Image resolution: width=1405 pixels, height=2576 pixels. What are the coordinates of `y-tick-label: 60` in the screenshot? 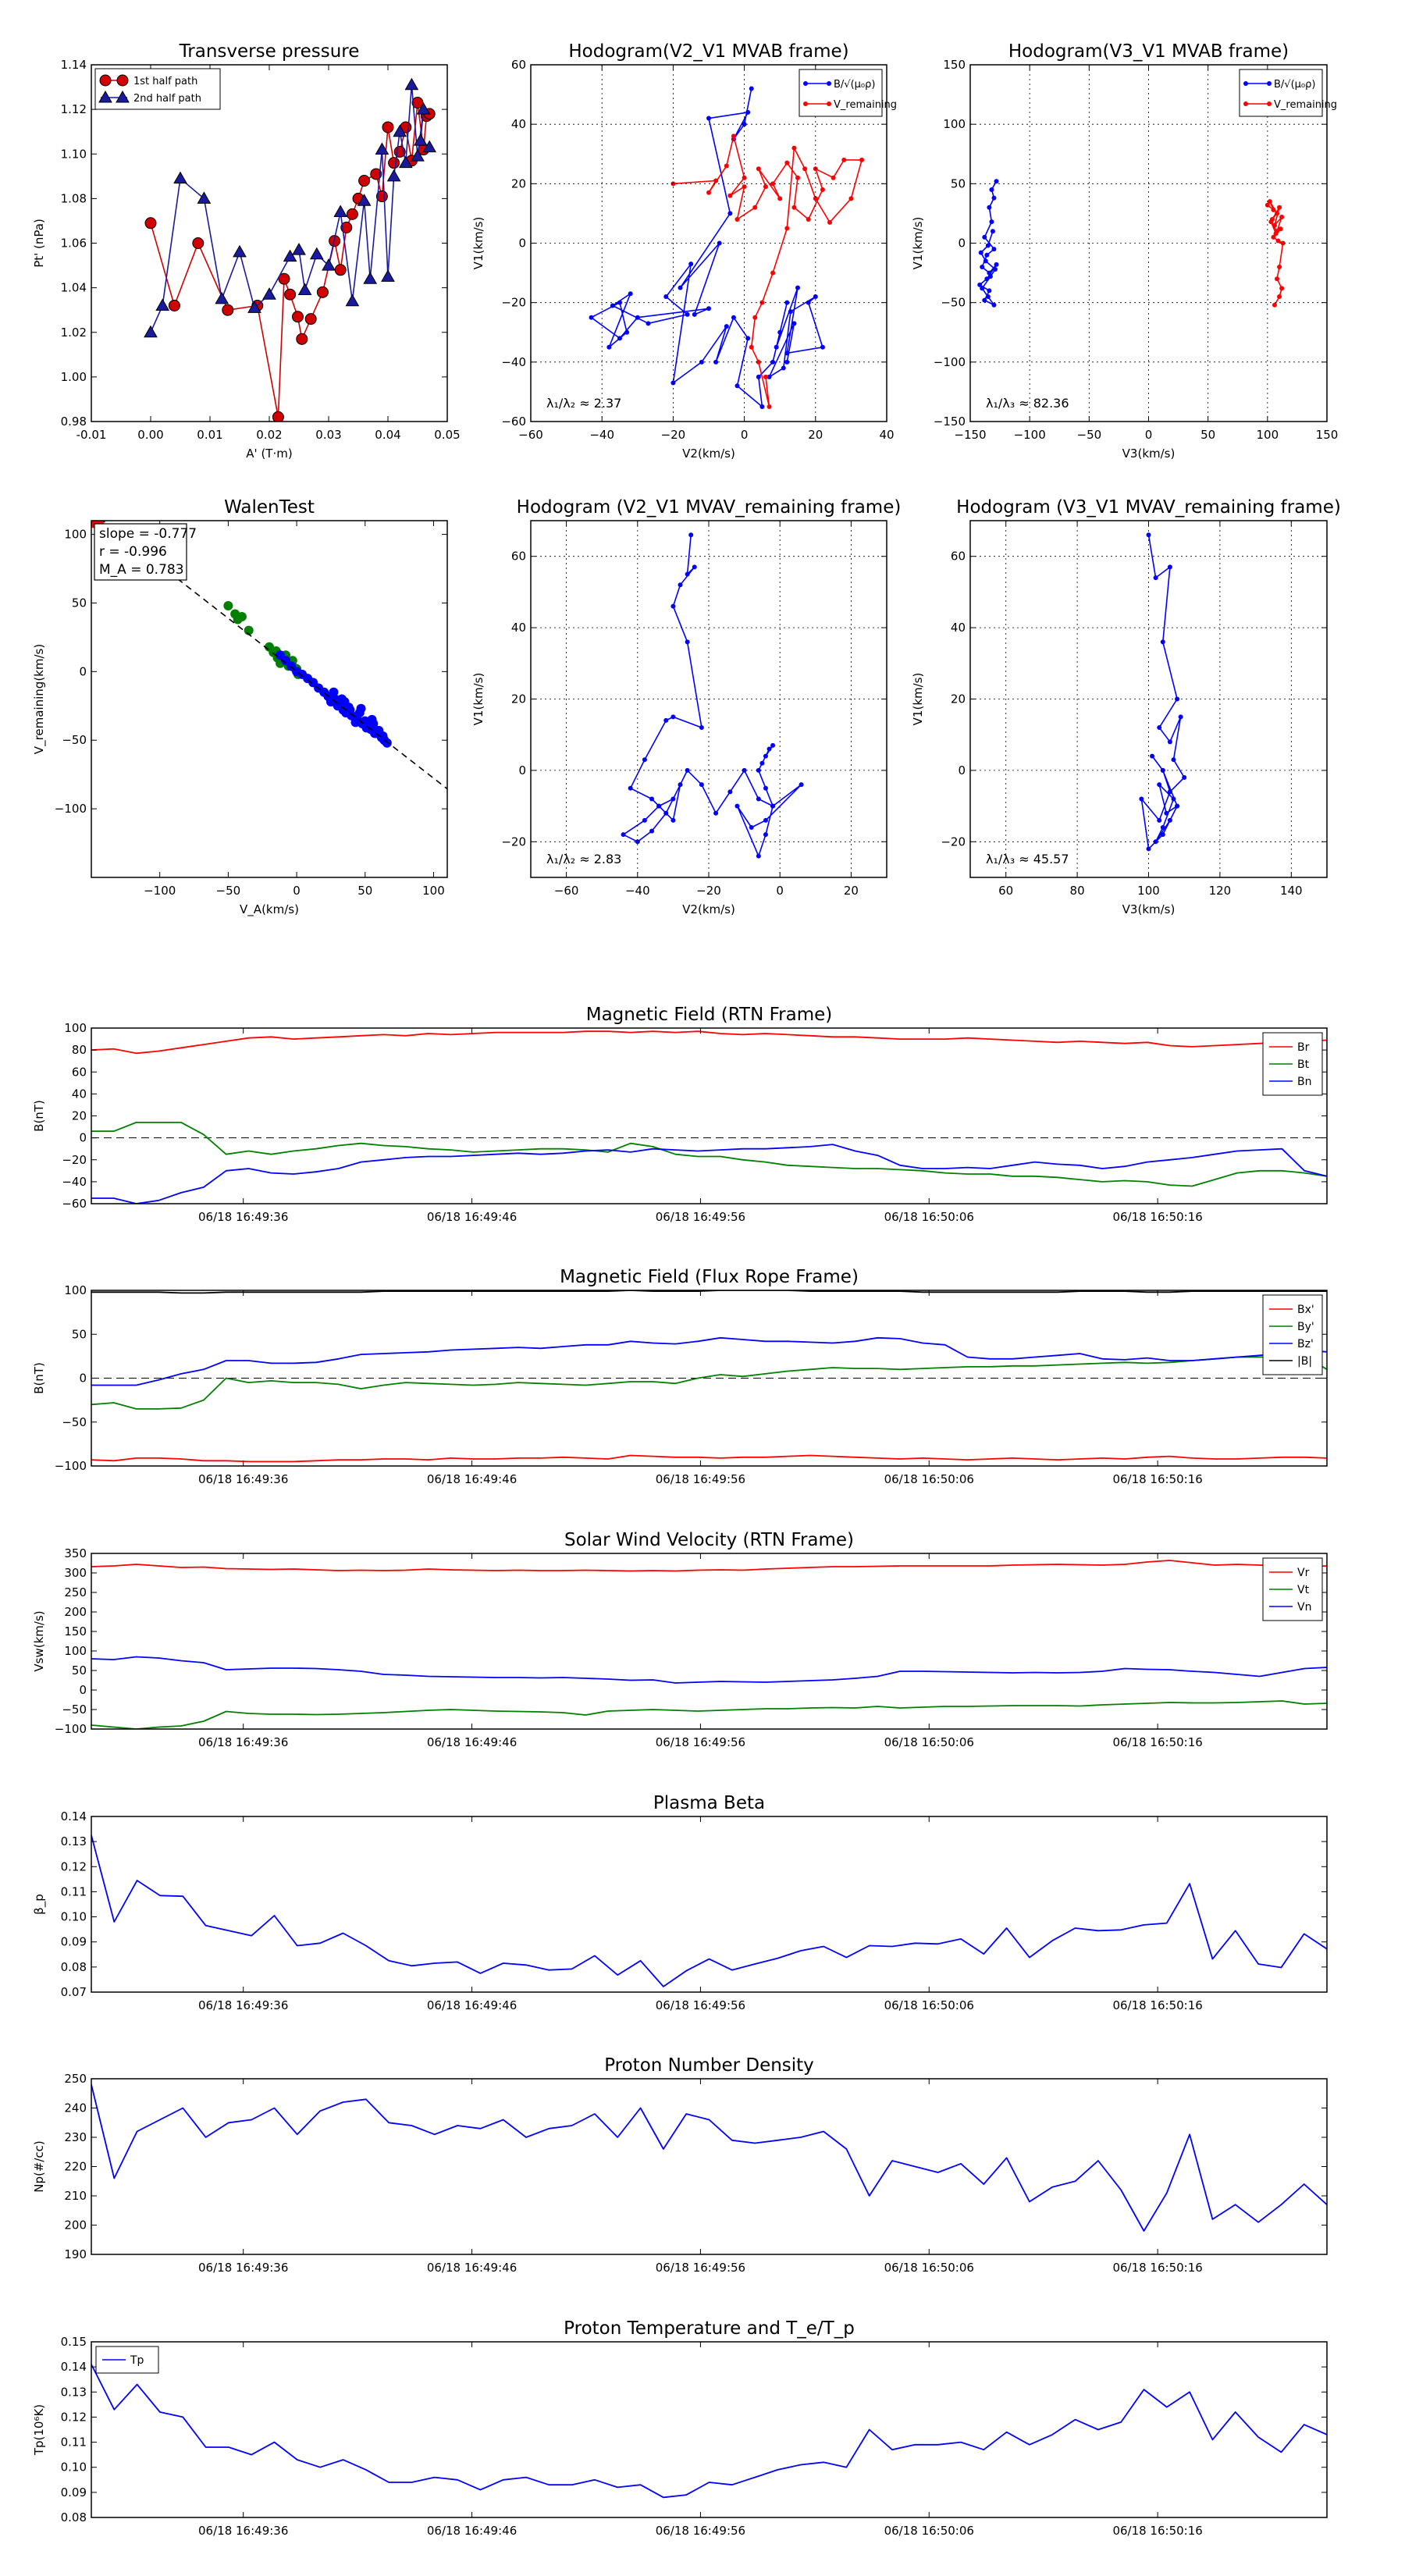 It's located at (80, 1072).